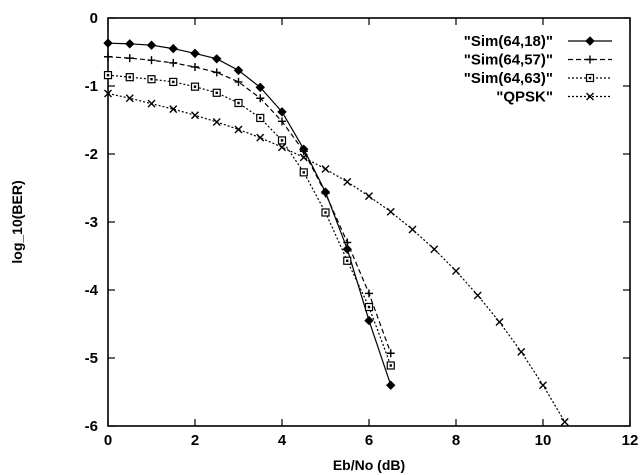 Image resolution: width=644 pixels, height=475 pixels. I want to click on legend-label: "Sim(64,57)", so click(508, 60).